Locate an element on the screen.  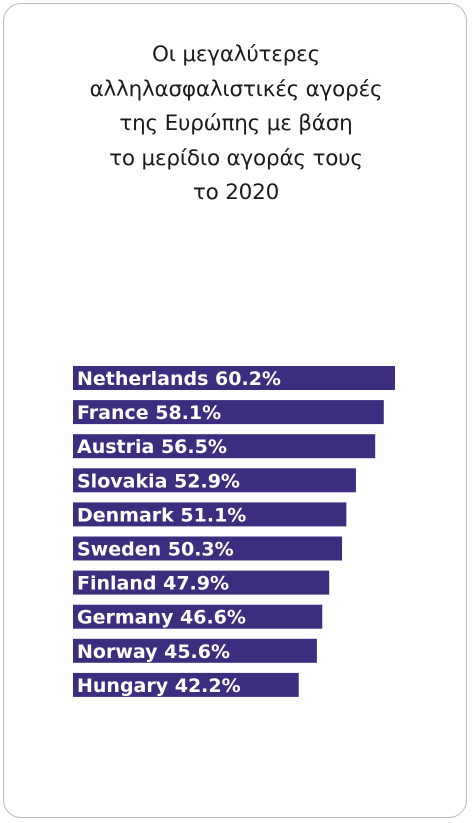
bar-austria is located at coordinates (224, 446).